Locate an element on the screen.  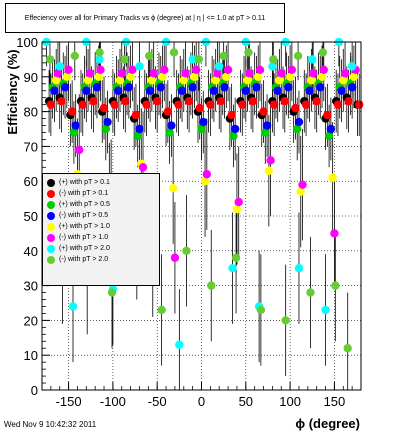
legend-item: (+) with pT > 0.5 is located at coordinates (103, 204).